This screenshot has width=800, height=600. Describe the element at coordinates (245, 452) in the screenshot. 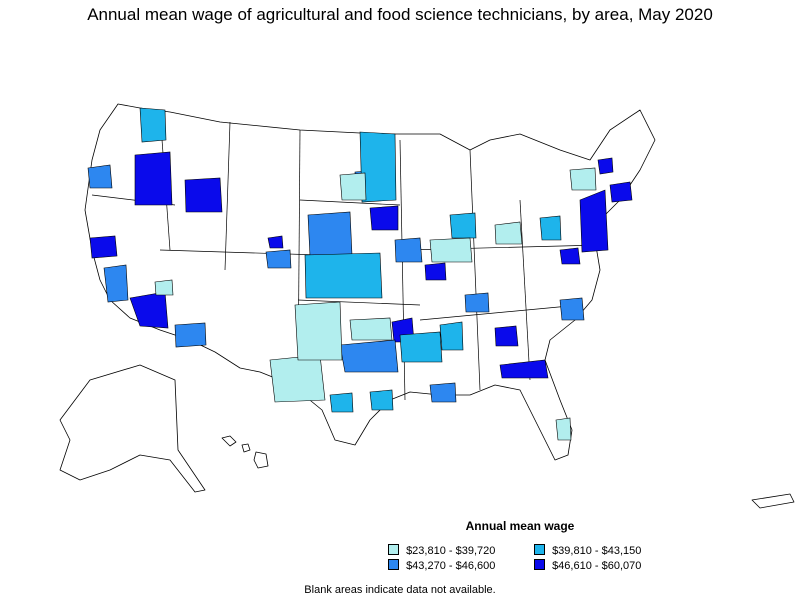

I see `hawaii-outline` at that location.